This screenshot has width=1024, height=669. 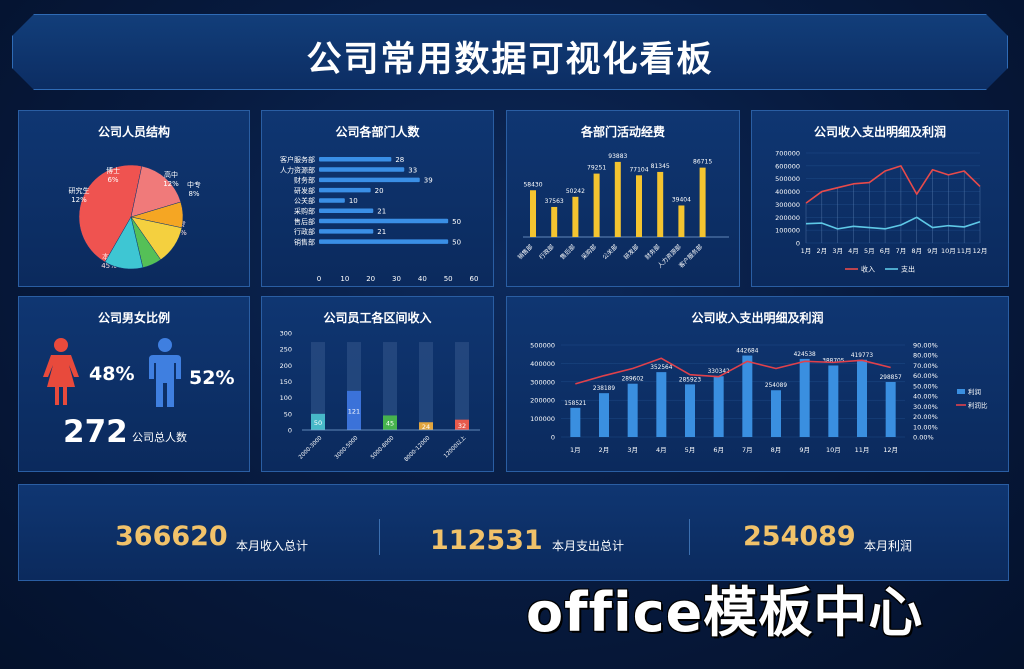 What do you see at coordinates (661, 450) in the screenshot?
I see `x-tick-label: 4月` at bounding box center [661, 450].